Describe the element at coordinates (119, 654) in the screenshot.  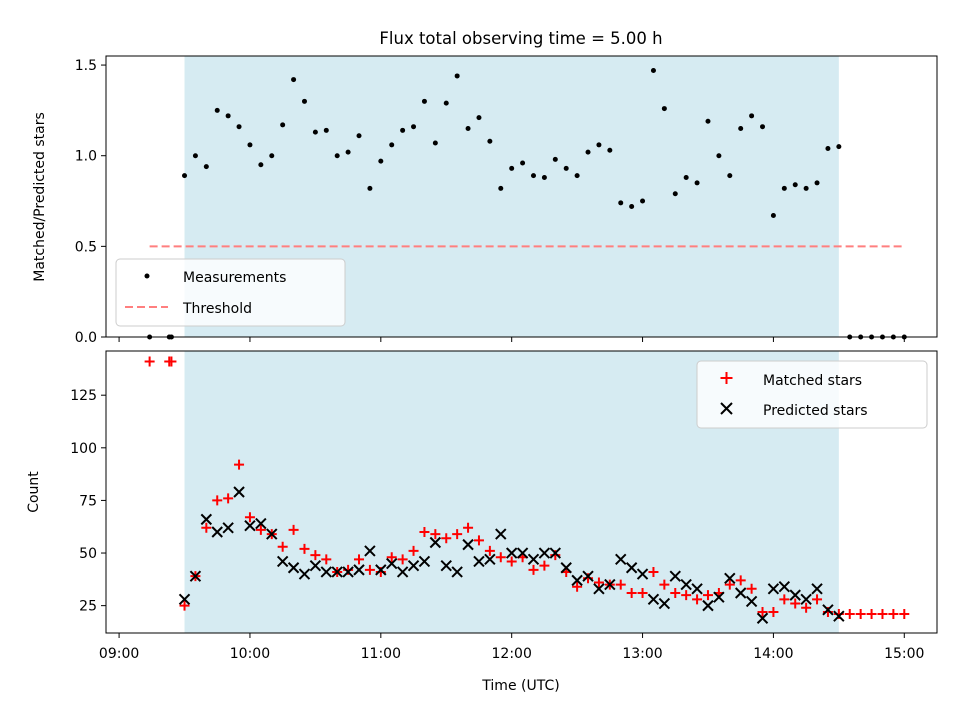
I see `x-tick-label: 09:00` at that location.